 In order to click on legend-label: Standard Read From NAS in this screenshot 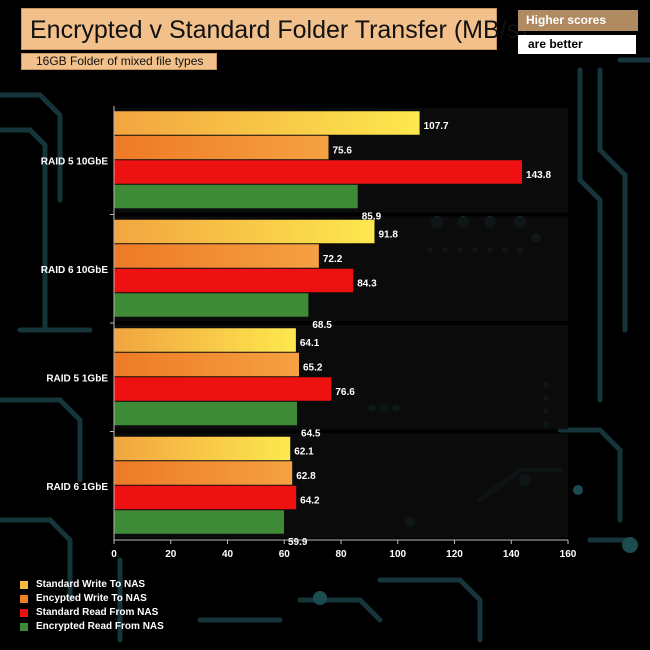, I will do `click(97, 612)`.